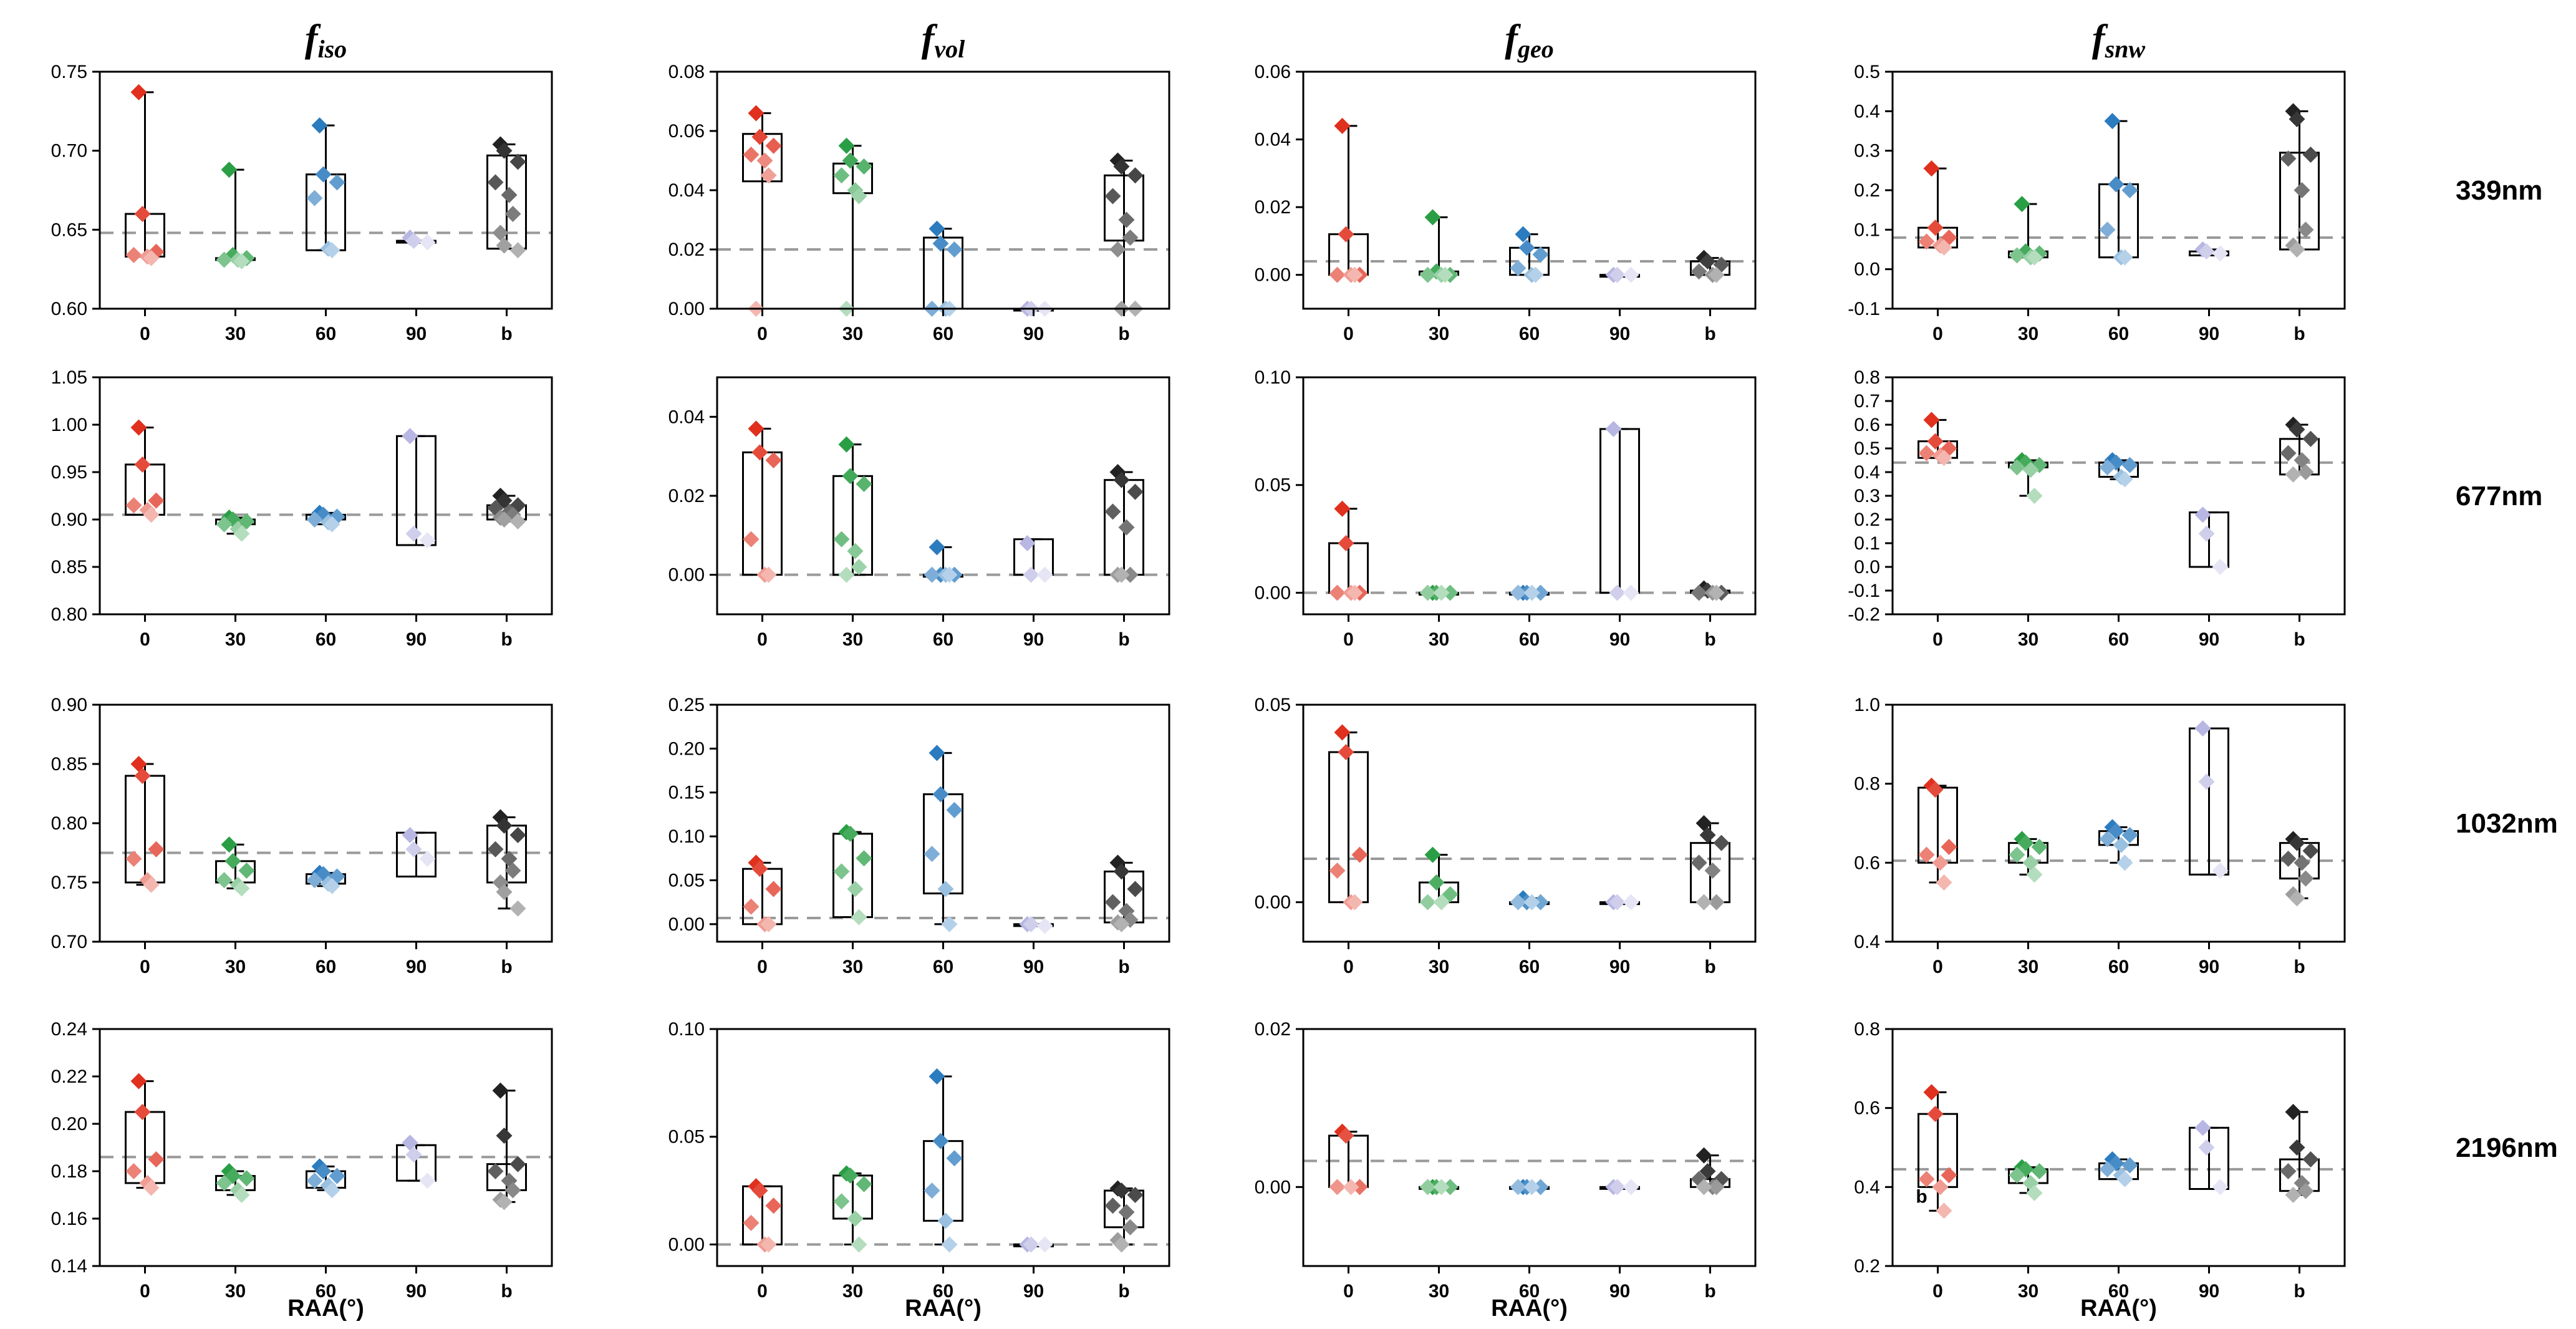 The height and width of the screenshot is (1329, 2576). Describe the element at coordinates (686, 705) in the screenshot. I see `y-tick-label: 0.25` at that location.